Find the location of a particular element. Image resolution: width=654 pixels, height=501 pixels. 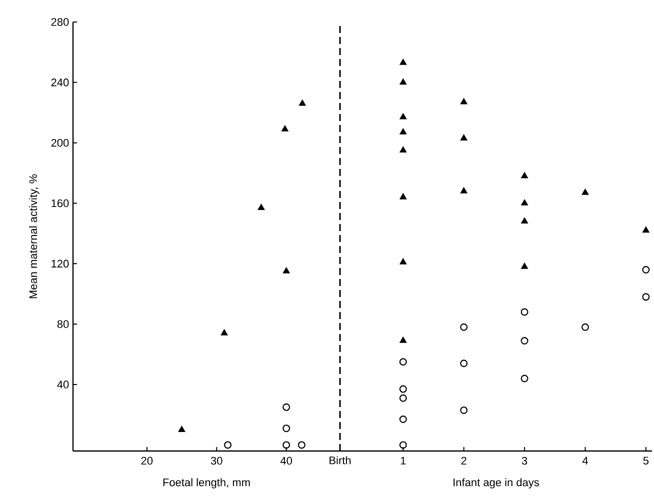

x-tick-label: 20 is located at coordinates (147, 460).